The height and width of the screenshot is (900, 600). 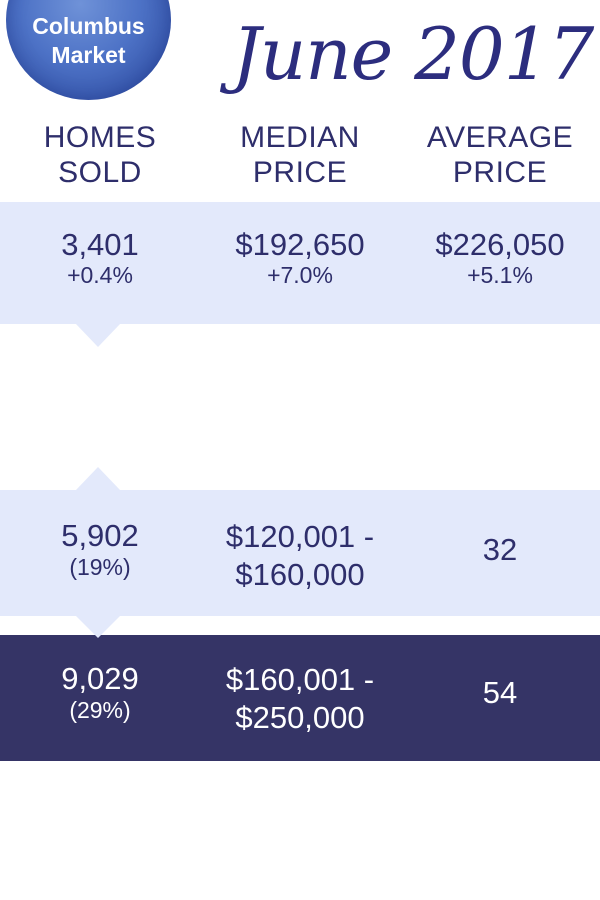 I want to click on header-homes-sold-line1: HOMES, so click(x=100, y=137).